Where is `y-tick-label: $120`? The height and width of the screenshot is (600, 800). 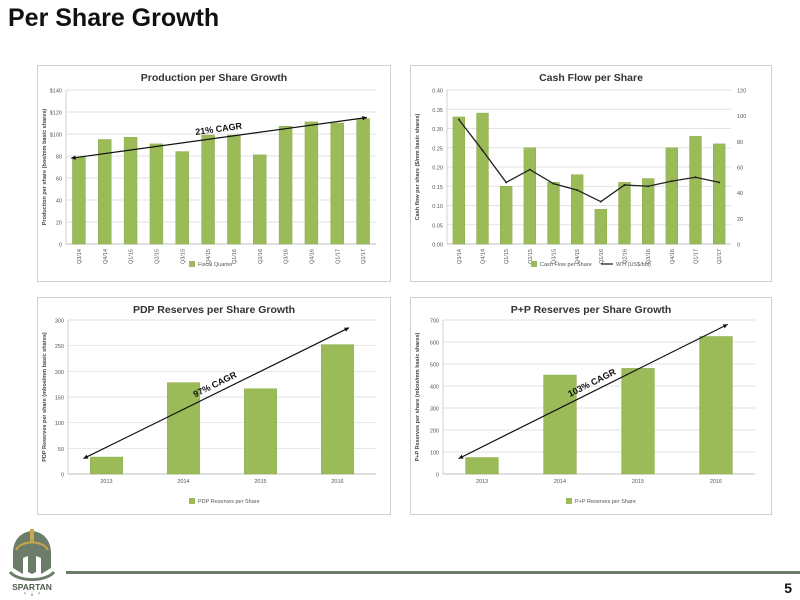
y-tick-label: $120 is located at coordinates (56, 114).